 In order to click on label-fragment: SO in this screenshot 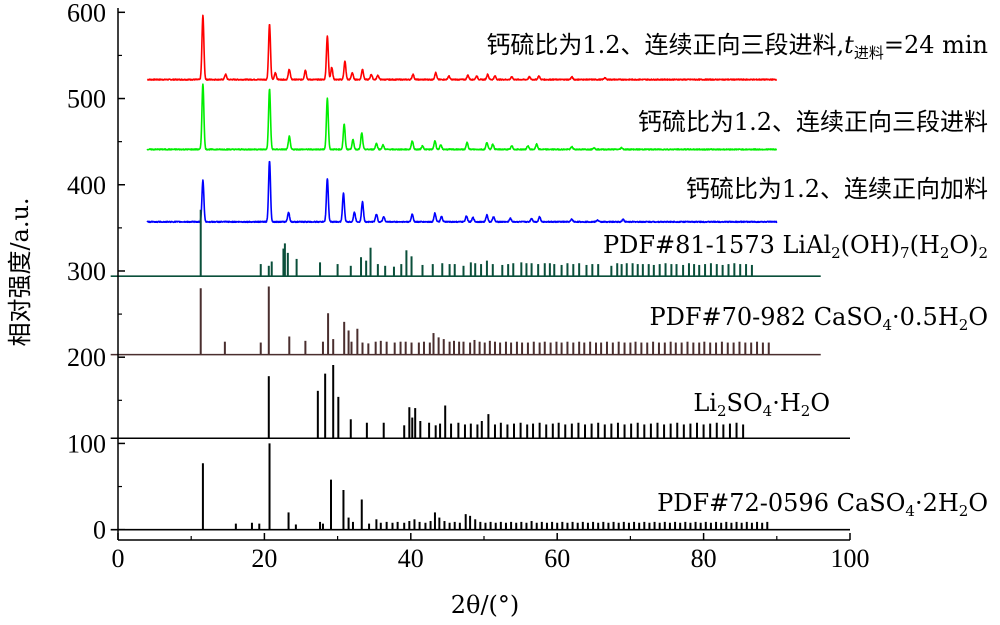, I will do `click(745, 403)`.